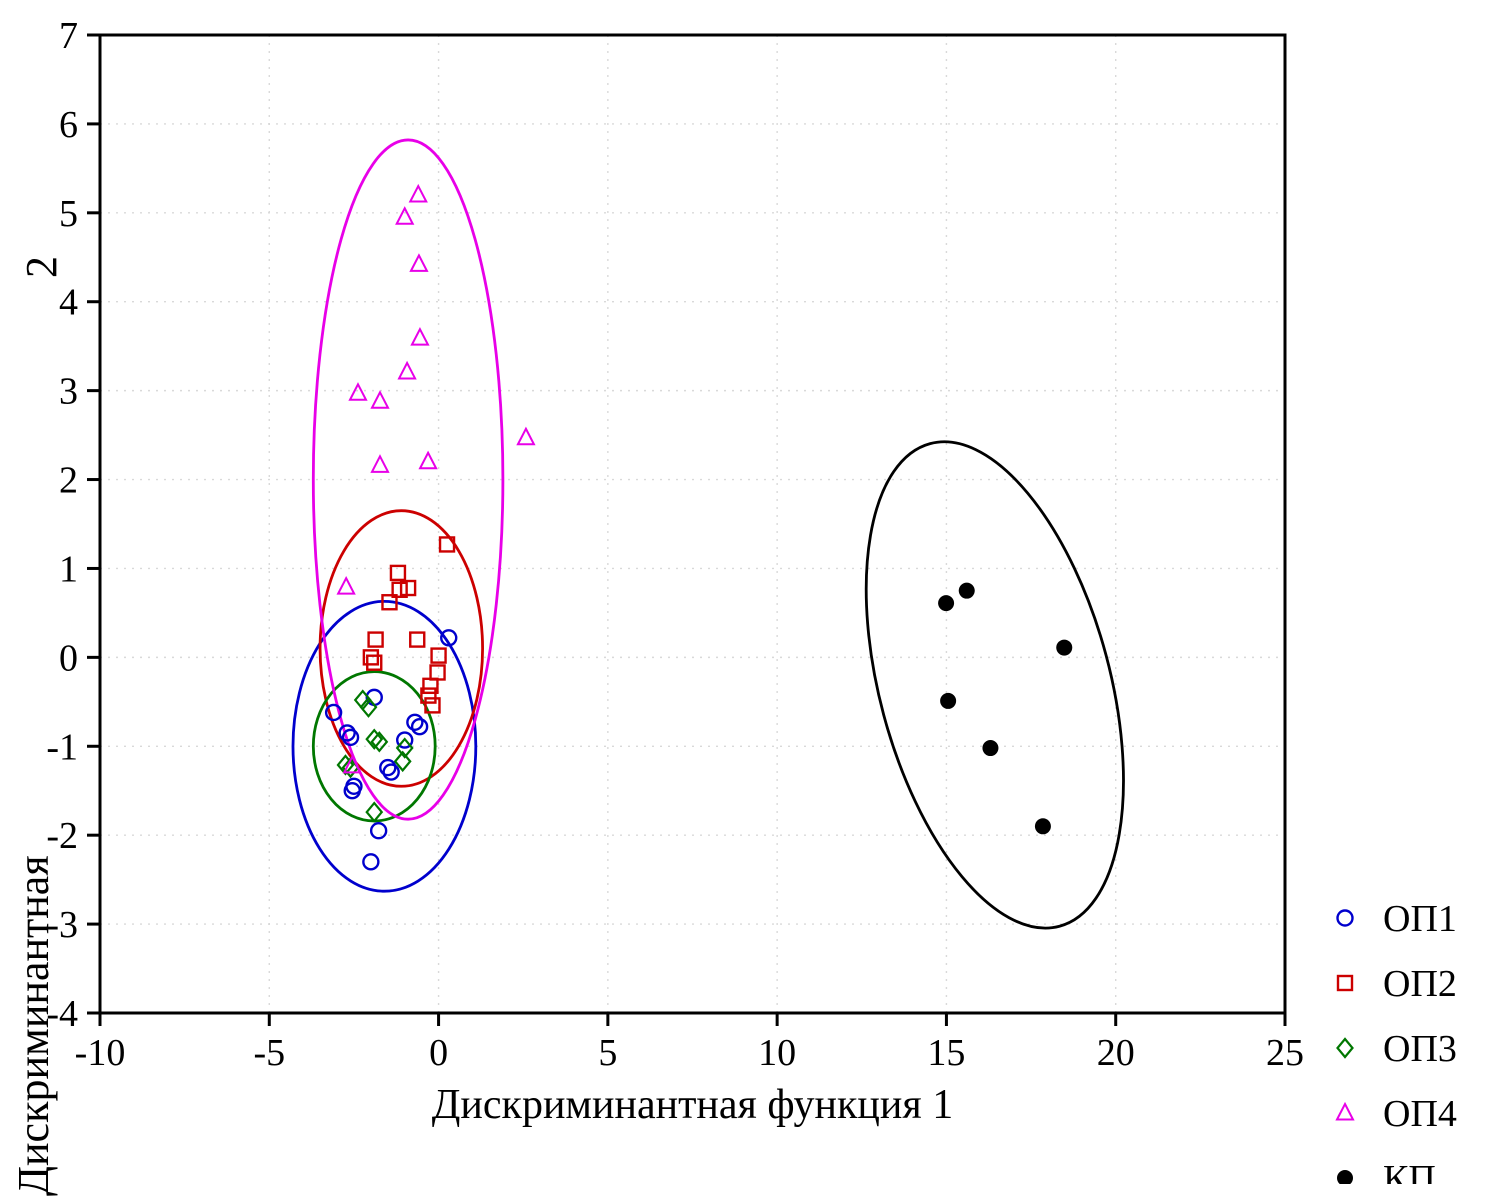 The width and height of the screenshot is (1495, 1196). I want to click on y-tick-label: 4, so click(68, 303).